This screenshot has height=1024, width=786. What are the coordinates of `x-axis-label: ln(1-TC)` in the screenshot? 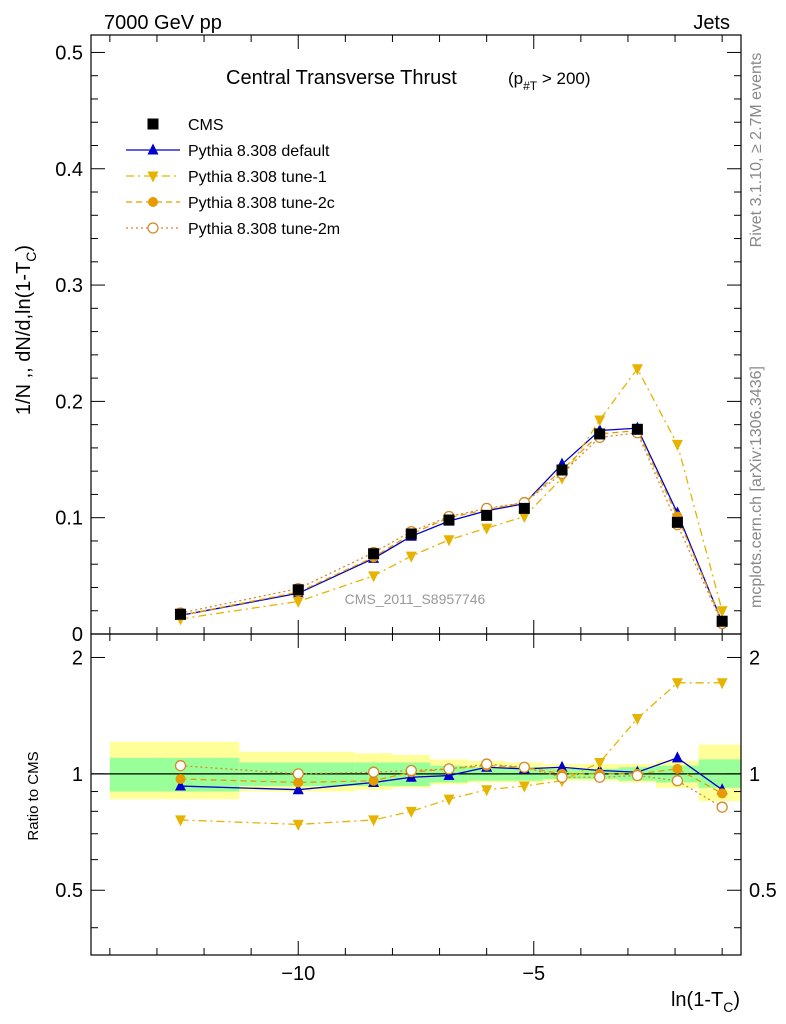 It's located at (705, 1002).